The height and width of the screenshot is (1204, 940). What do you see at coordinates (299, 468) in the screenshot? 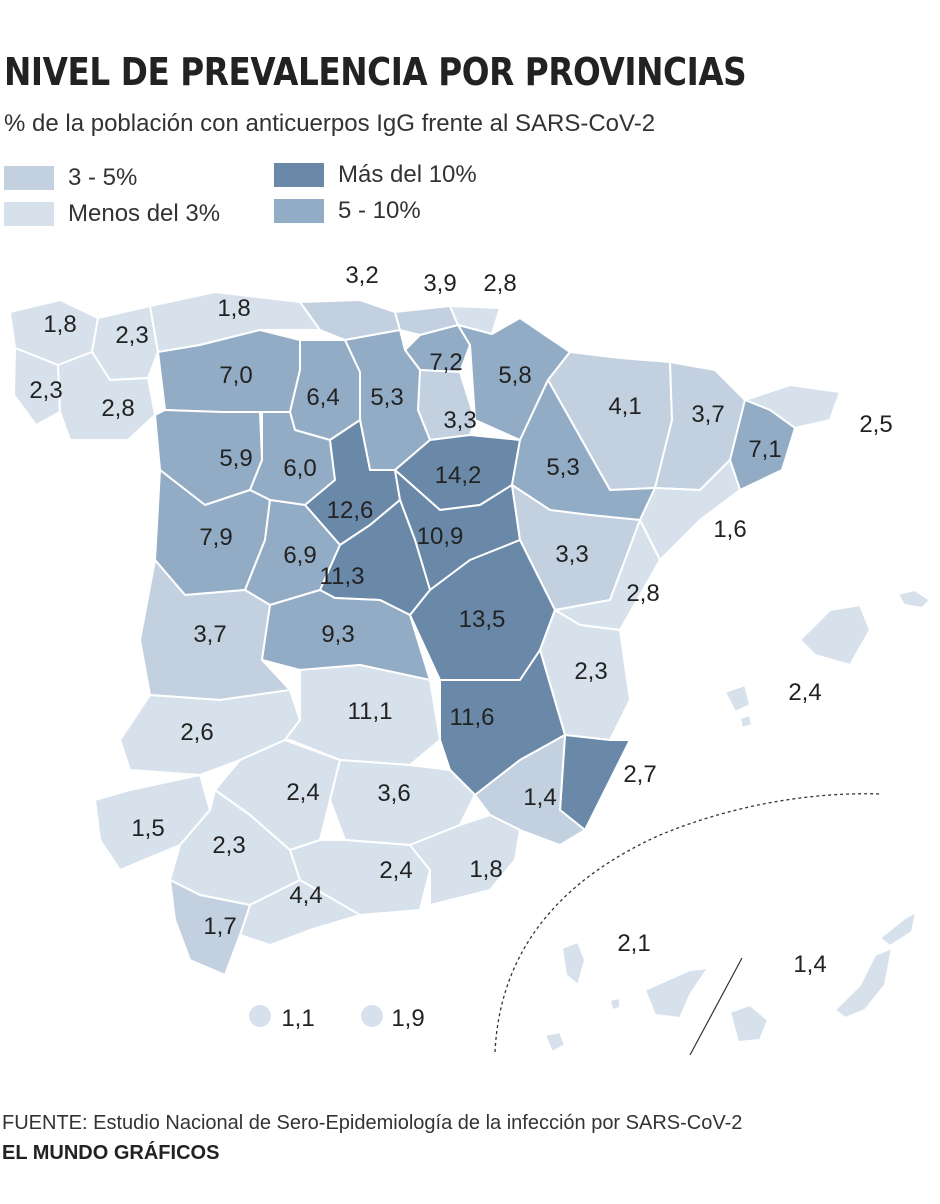
I see `value-label-valladolid: 6,0` at bounding box center [299, 468].